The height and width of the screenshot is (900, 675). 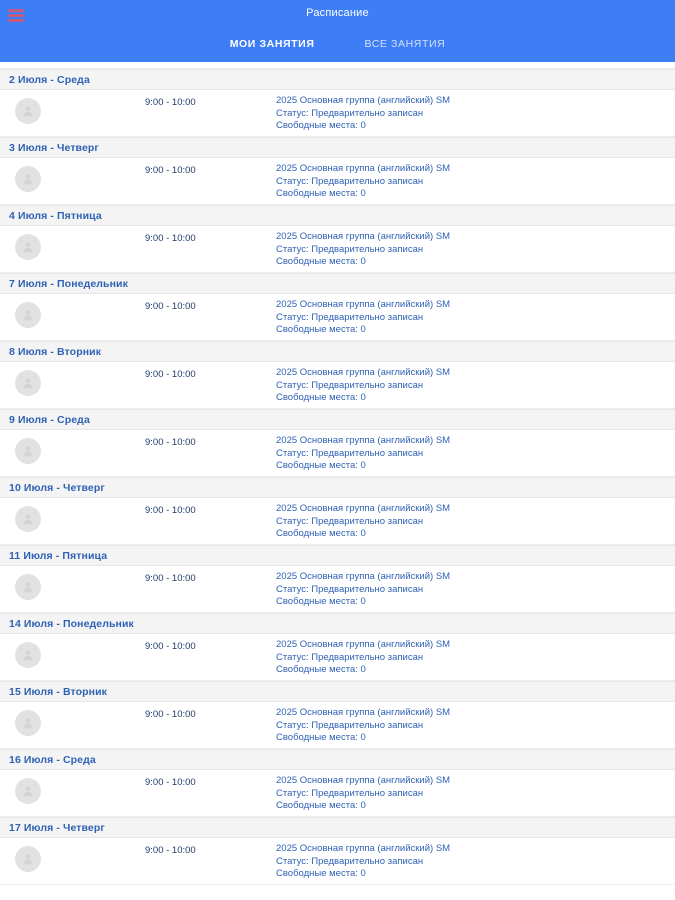 What do you see at coordinates (337, 79) in the screenshot?
I see `day-header: 2 Июля - Среда` at bounding box center [337, 79].